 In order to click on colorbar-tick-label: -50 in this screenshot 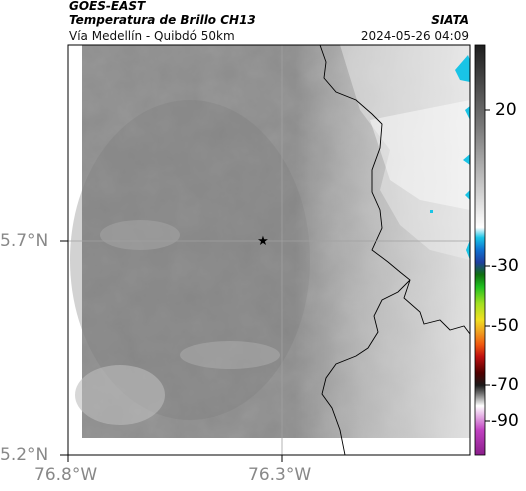, I will do `click(505, 326)`.